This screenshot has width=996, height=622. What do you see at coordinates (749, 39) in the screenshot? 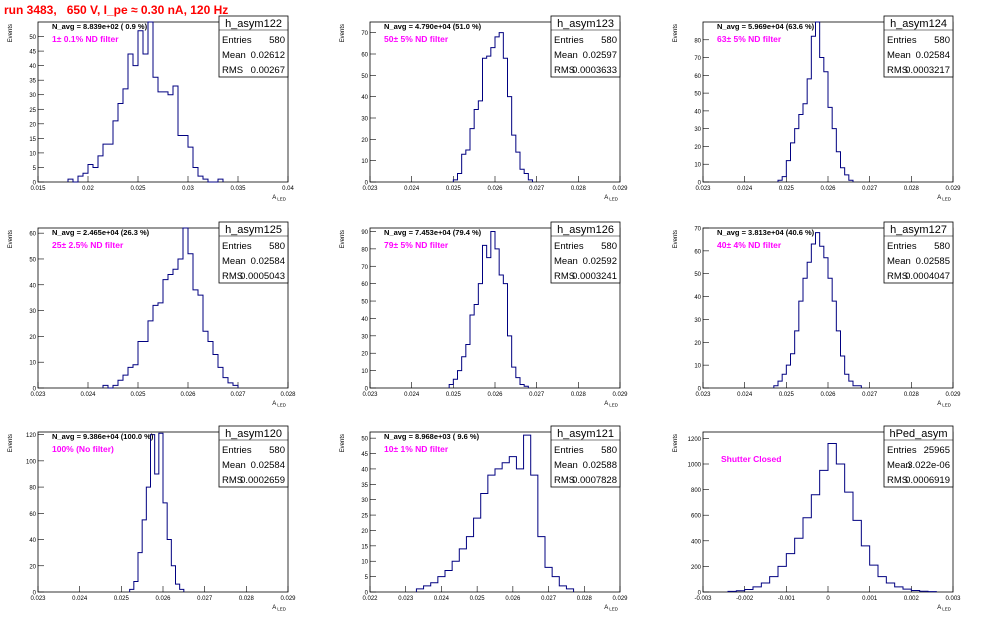
I see `filter-annotation: 63± 5% ND filter` at bounding box center [749, 39].